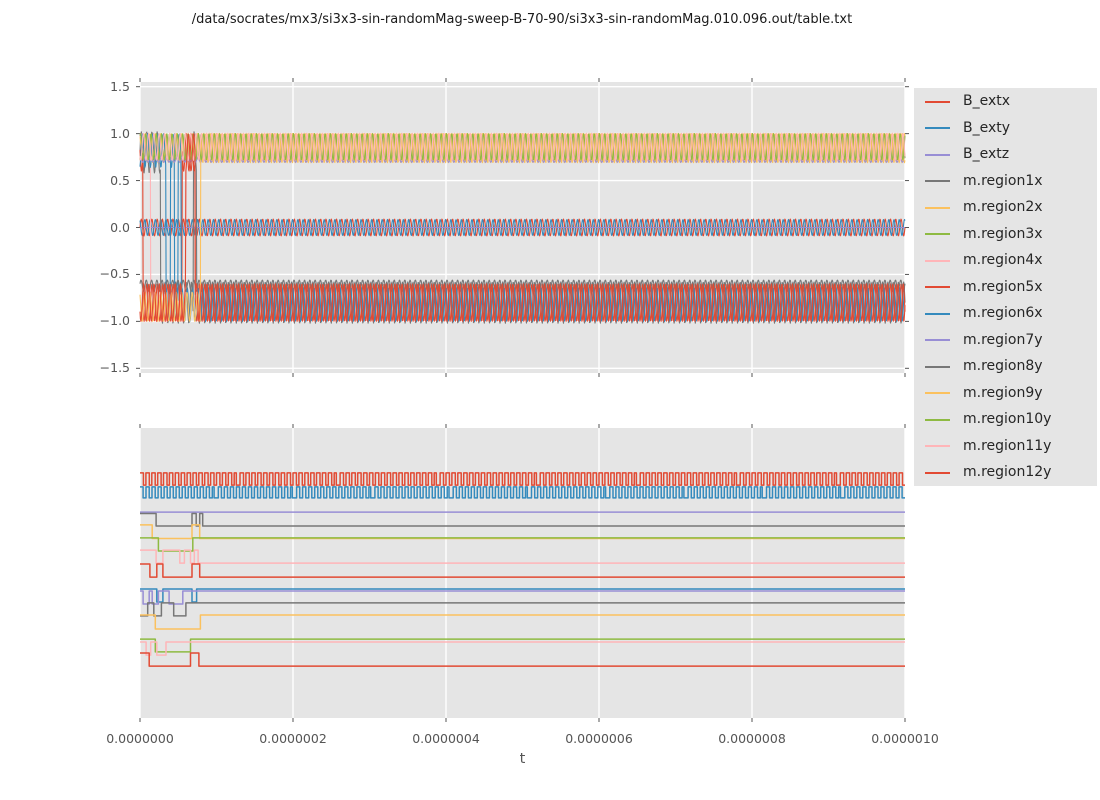 The height and width of the screenshot is (800, 1100). Describe the element at coordinates (1003, 313) in the screenshot. I see `legend-label: m.region6x` at that location.